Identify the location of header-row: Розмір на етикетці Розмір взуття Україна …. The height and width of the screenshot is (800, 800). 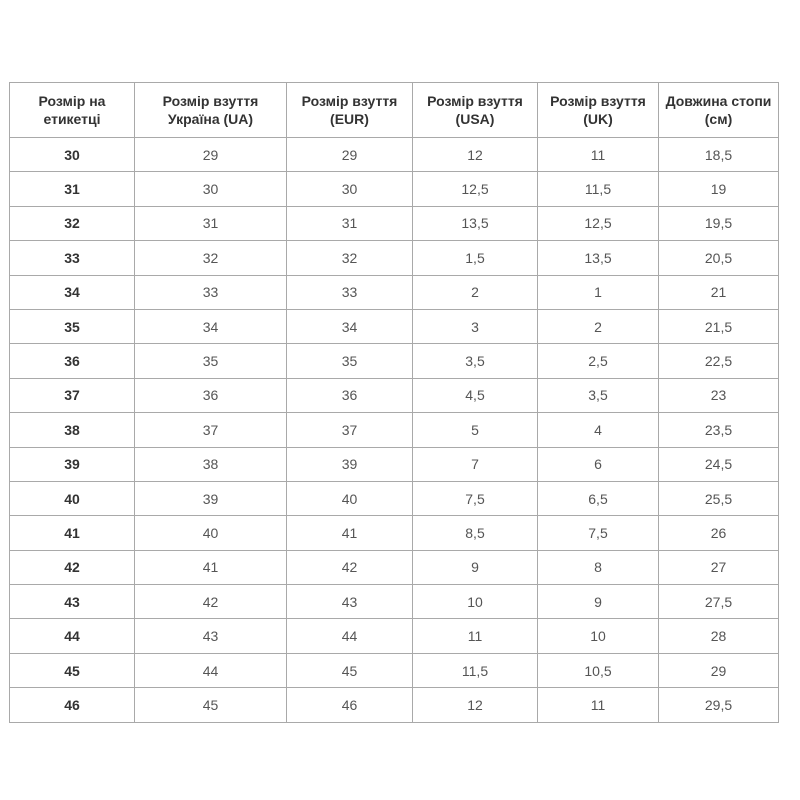
(394, 110).